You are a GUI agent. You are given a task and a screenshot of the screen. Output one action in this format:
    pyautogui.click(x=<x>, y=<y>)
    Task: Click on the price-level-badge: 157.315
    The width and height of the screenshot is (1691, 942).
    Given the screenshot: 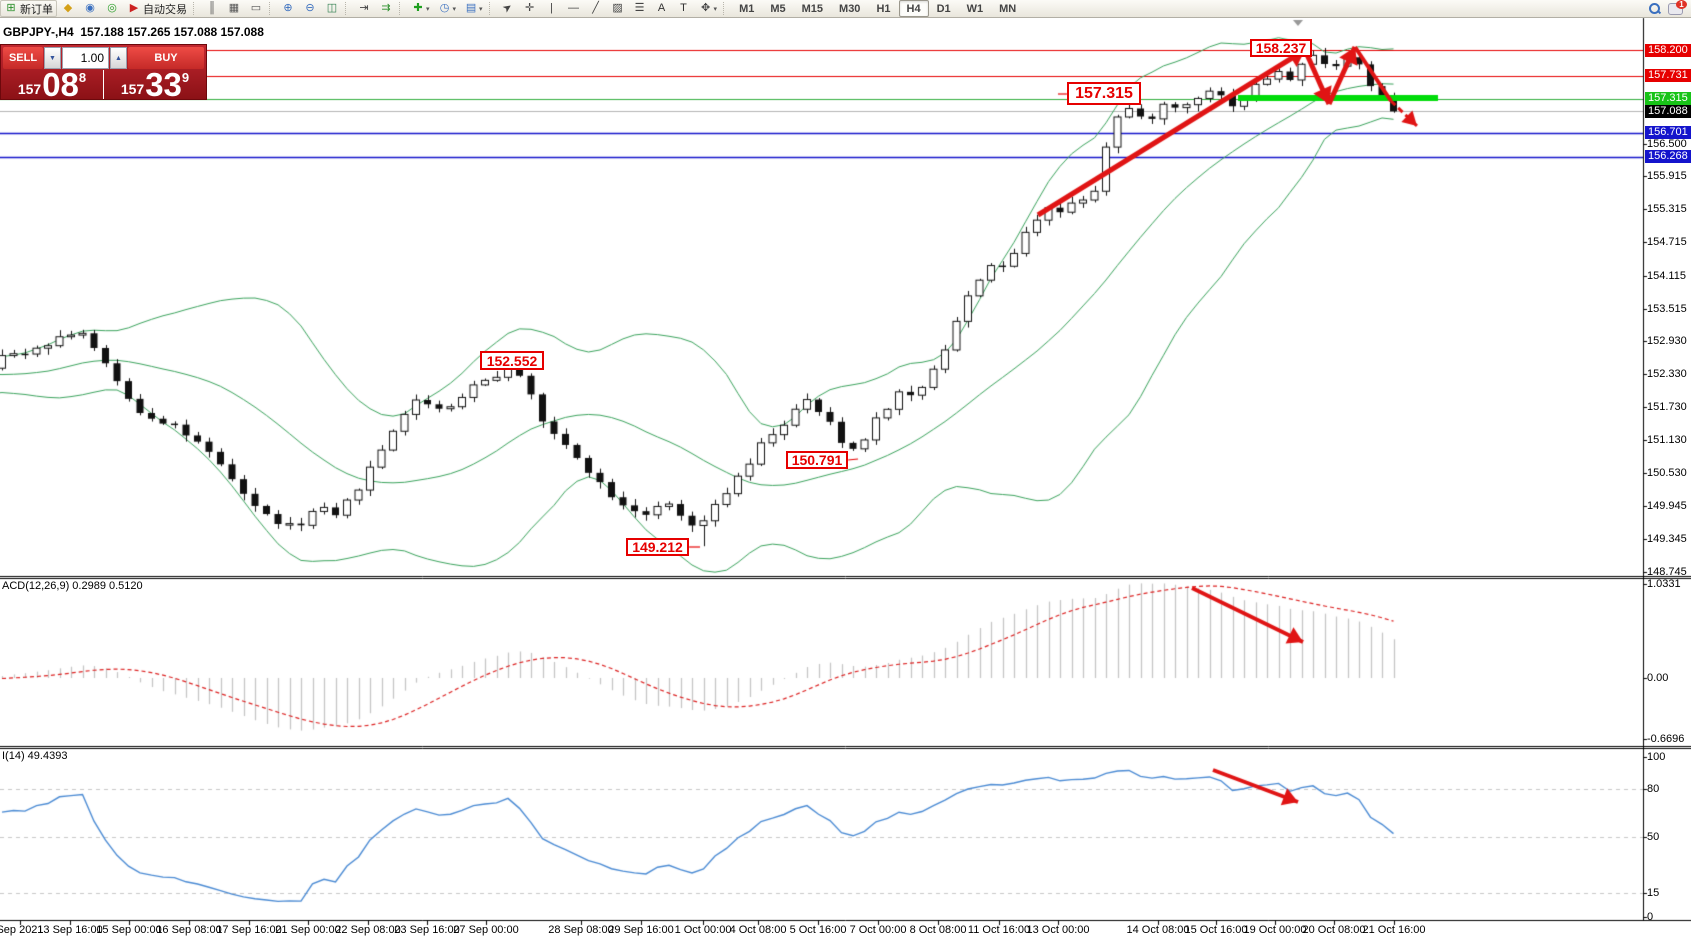 What is the action you would take?
    pyautogui.click(x=1668, y=99)
    